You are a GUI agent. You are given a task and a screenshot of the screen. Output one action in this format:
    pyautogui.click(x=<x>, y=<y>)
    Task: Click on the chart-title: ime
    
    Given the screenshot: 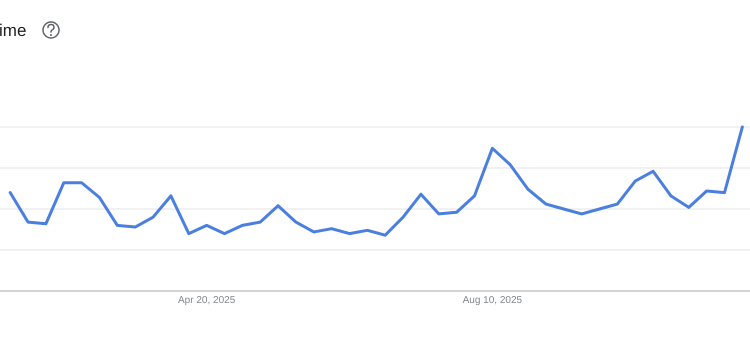 What is the action you would take?
    pyautogui.click(x=13, y=30)
    